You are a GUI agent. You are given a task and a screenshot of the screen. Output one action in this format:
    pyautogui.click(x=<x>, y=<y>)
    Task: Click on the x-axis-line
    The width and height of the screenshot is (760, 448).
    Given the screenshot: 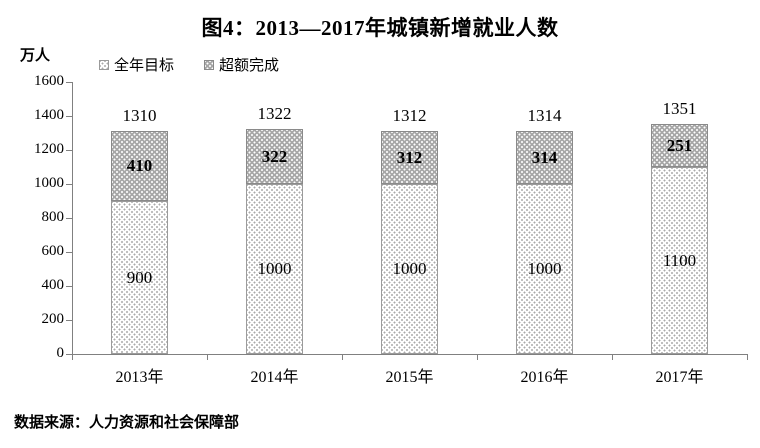 What is the action you would take?
    pyautogui.click(x=410, y=354)
    